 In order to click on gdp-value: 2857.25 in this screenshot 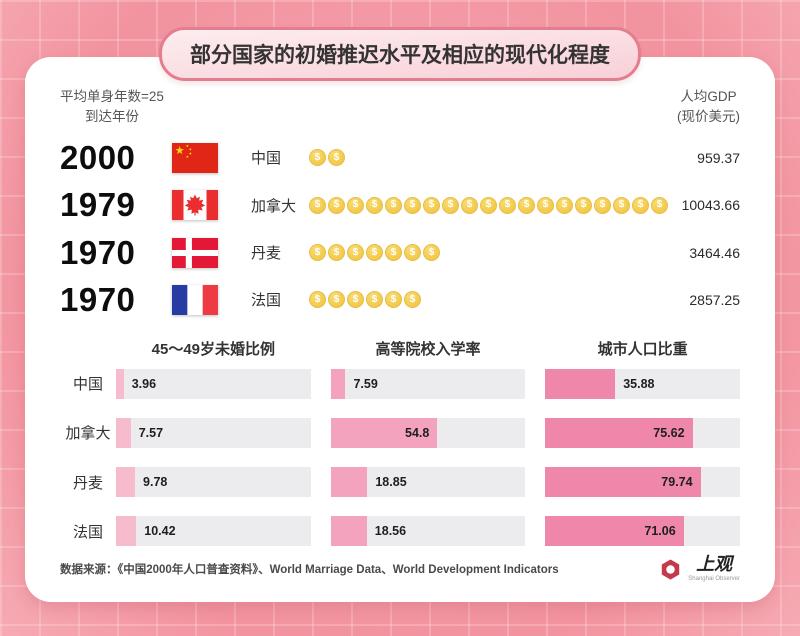, I will do `click(714, 299)`.